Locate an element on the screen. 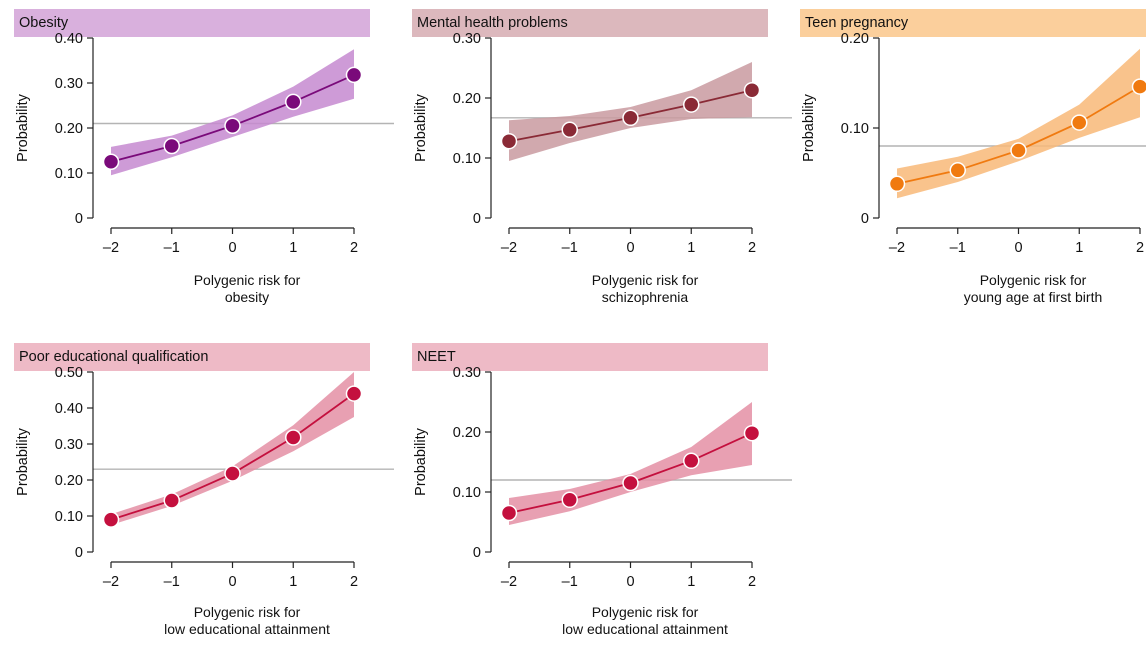 This screenshot has width=1146, height=654. x-axis-label: Polygenic risk for obesity is located at coordinates (247, 289).